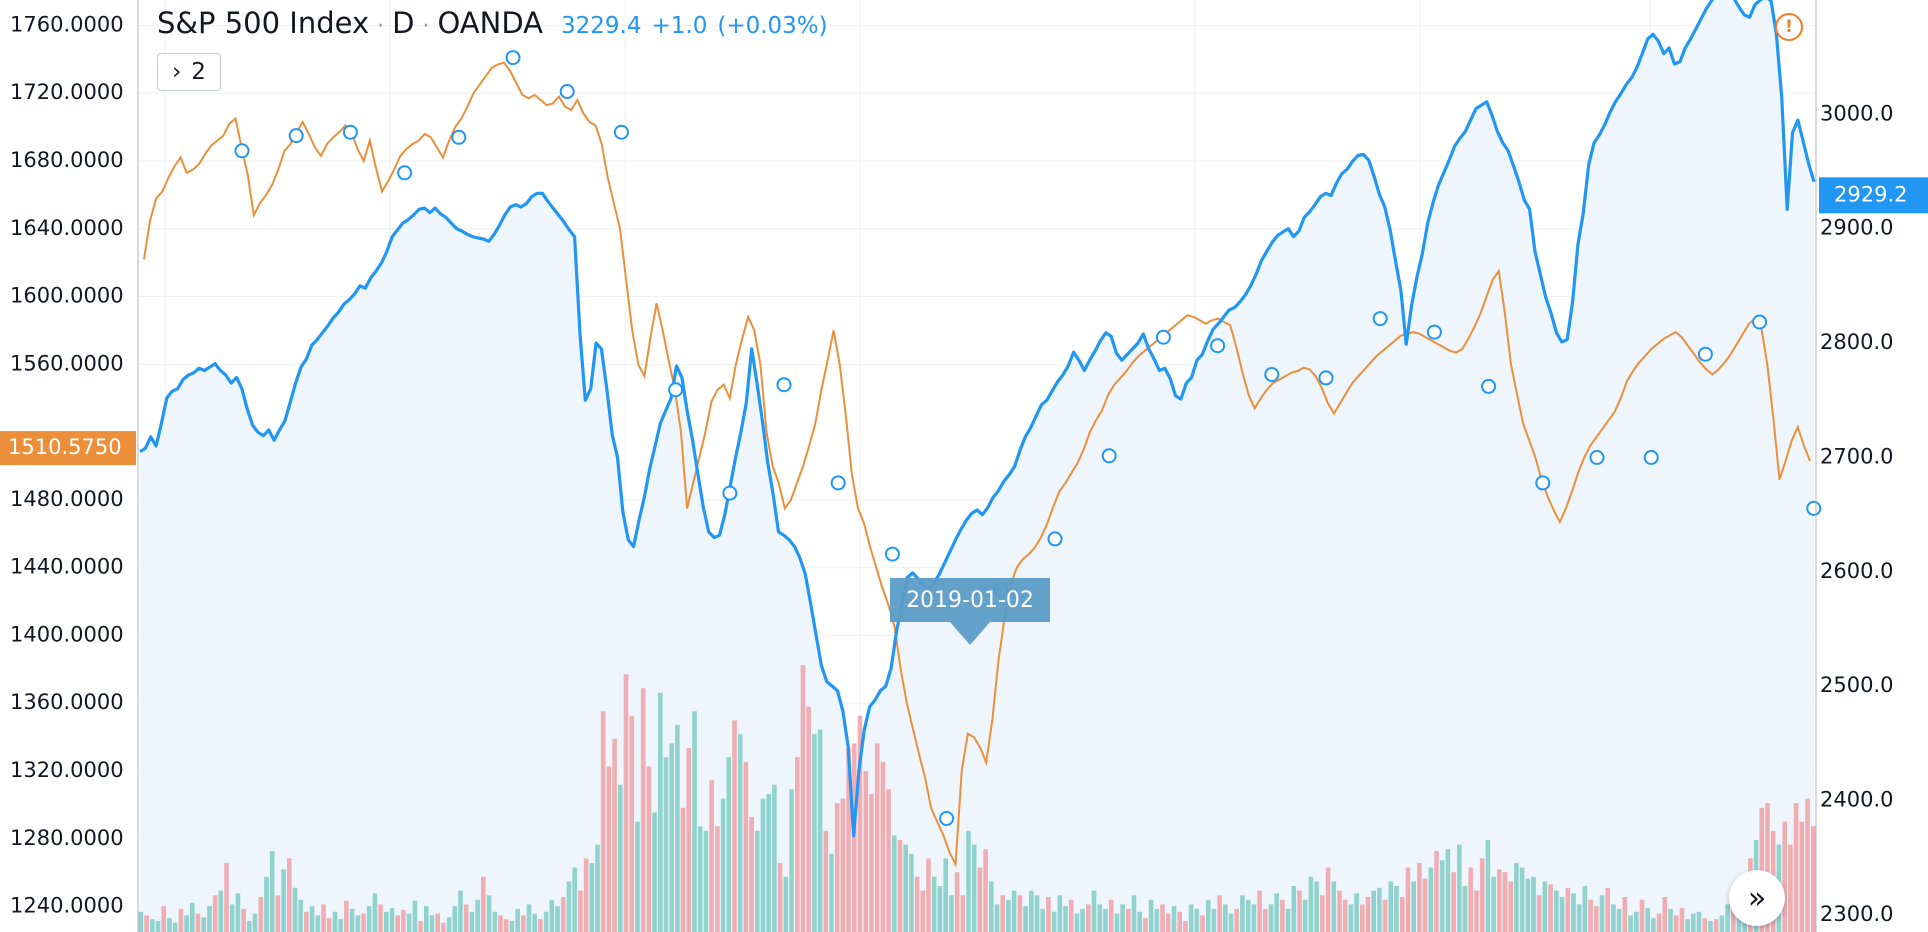  What do you see at coordinates (67, 296) in the screenshot?
I see `left-axis-tick: 1600.0000` at bounding box center [67, 296].